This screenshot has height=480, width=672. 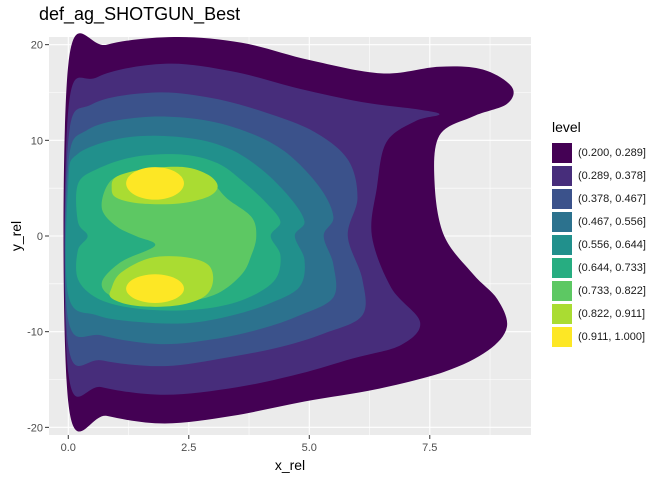 What do you see at coordinates (429, 448) in the screenshot?
I see `x-tick-label: 7.5` at bounding box center [429, 448].